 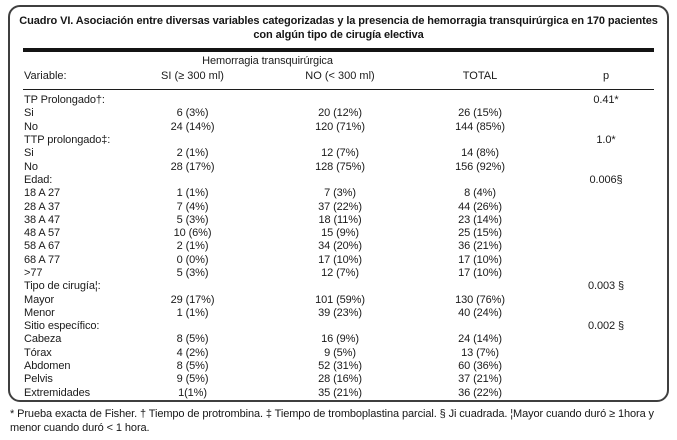 What do you see at coordinates (480, 259) in the screenshot?
I see `cell-total: 17 (10%)` at bounding box center [480, 259].